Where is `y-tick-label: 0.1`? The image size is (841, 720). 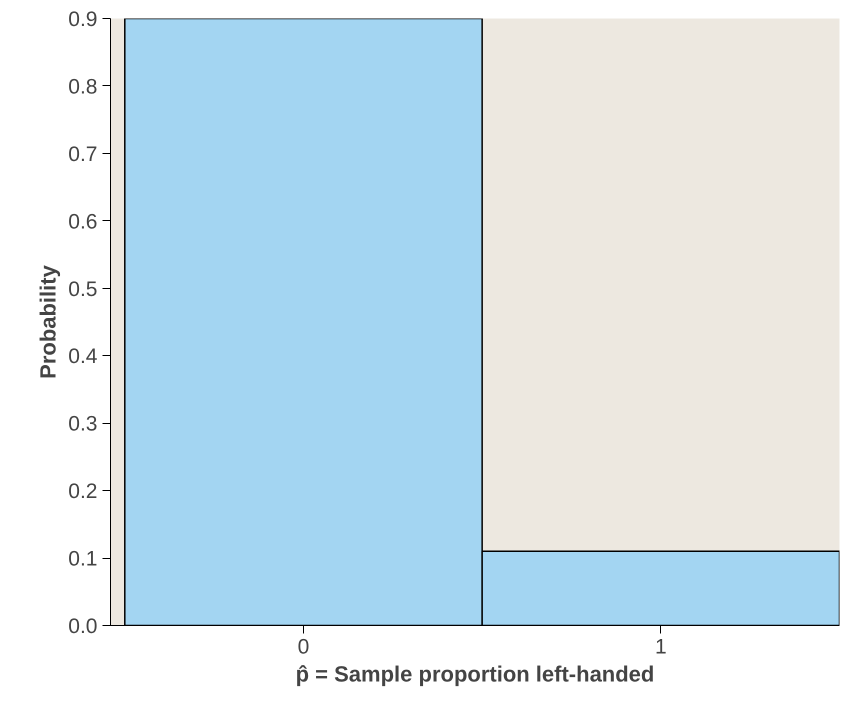
y-tick-label: 0.1 is located at coordinates (83, 559).